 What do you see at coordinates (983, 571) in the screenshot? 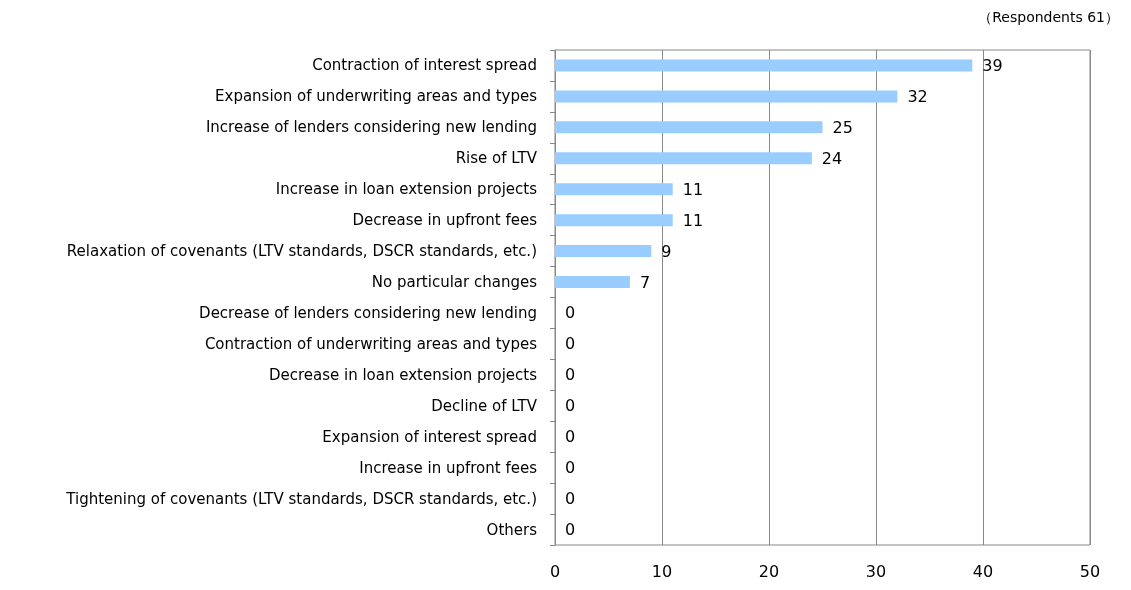
I see `x-tick-label: 40` at bounding box center [983, 571].